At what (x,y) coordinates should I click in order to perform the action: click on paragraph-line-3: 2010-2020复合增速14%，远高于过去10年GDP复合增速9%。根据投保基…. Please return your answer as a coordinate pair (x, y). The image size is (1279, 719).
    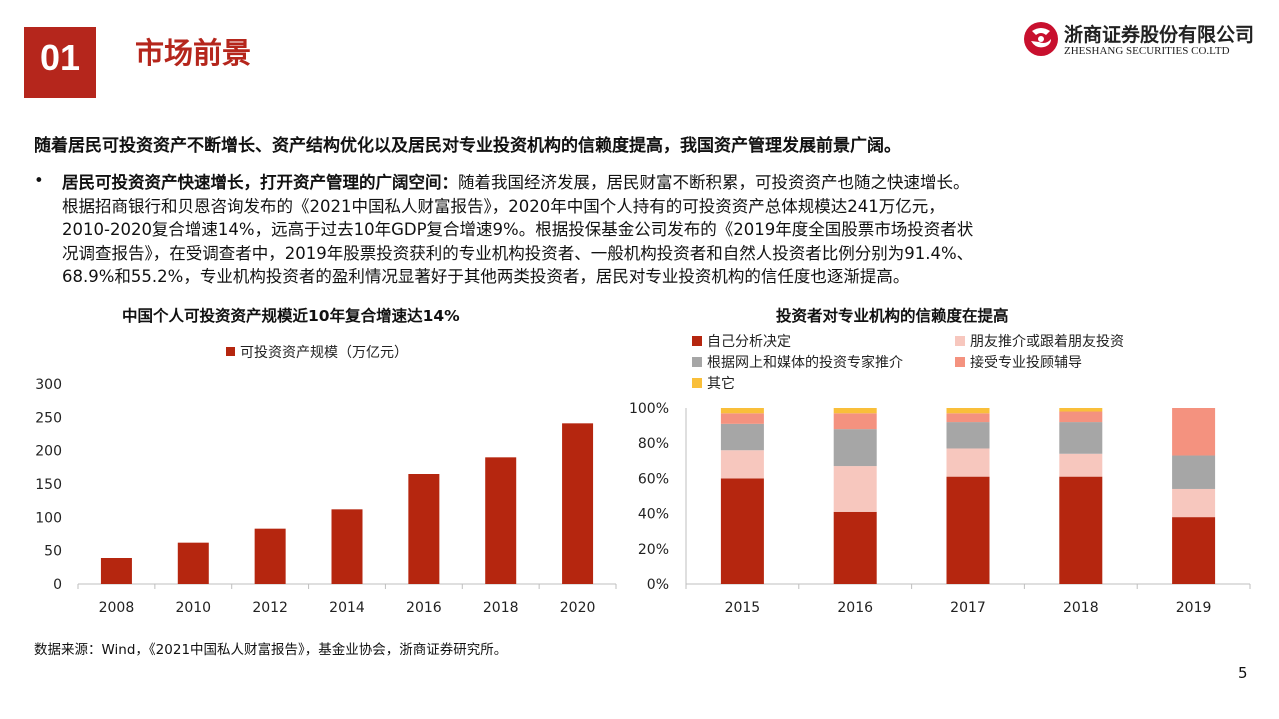
    Looking at the image, I should click on (518, 229).